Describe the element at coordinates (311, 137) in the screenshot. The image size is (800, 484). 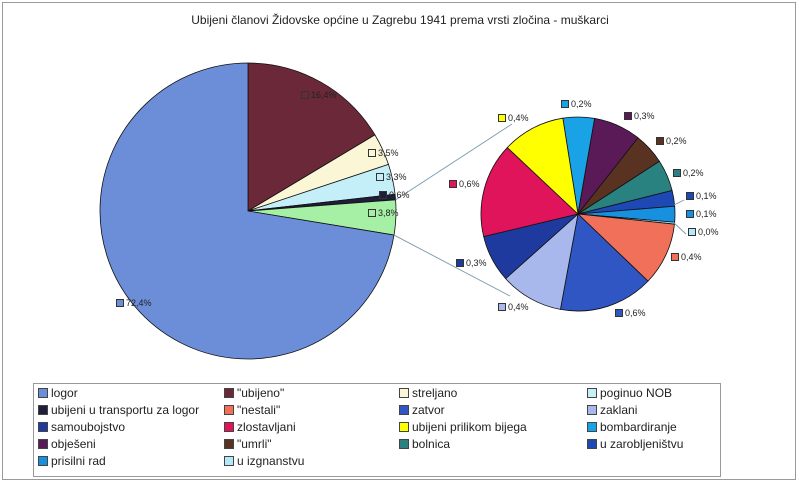
I see `pie-slice--ubijeno-` at that location.